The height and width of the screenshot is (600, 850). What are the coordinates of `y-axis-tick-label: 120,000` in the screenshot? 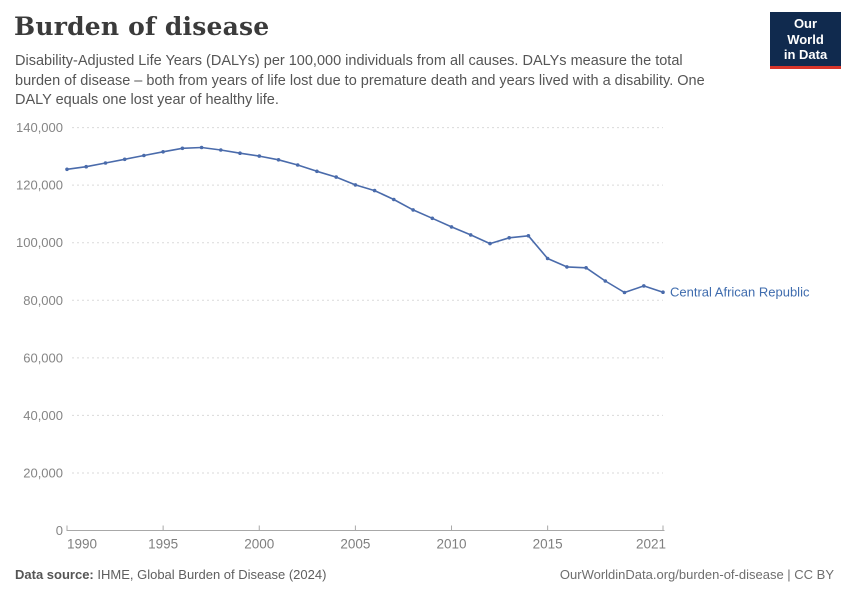 It's located at (39, 185).